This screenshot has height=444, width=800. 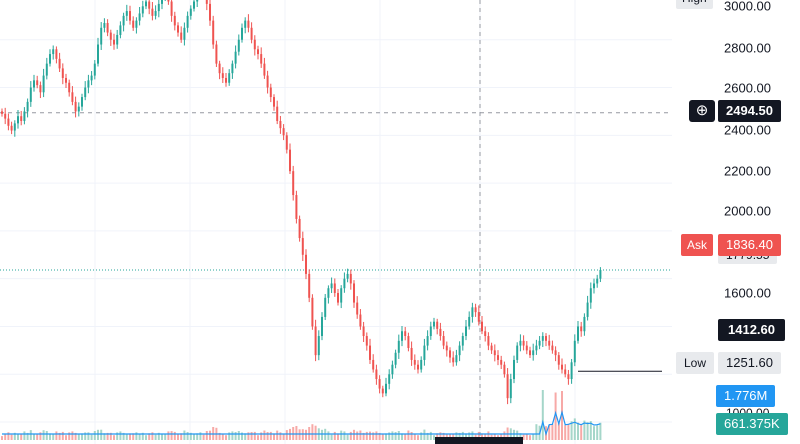 What do you see at coordinates (751, 330) in the screenshot?
I see `level-price-label: 1412.60` at bounding box center [751, 330].